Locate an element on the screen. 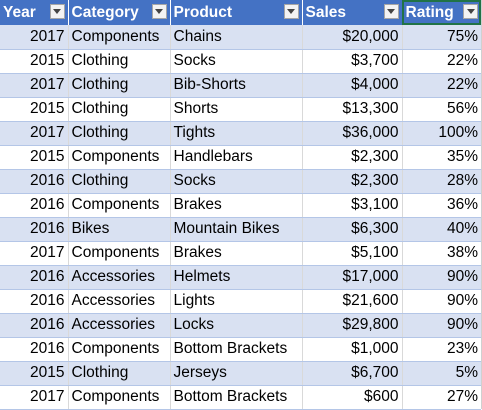 Image resolution: width=482 pixels, height=410 pixels. cell-sales: $20,000 is located at coordinates (352, 37).